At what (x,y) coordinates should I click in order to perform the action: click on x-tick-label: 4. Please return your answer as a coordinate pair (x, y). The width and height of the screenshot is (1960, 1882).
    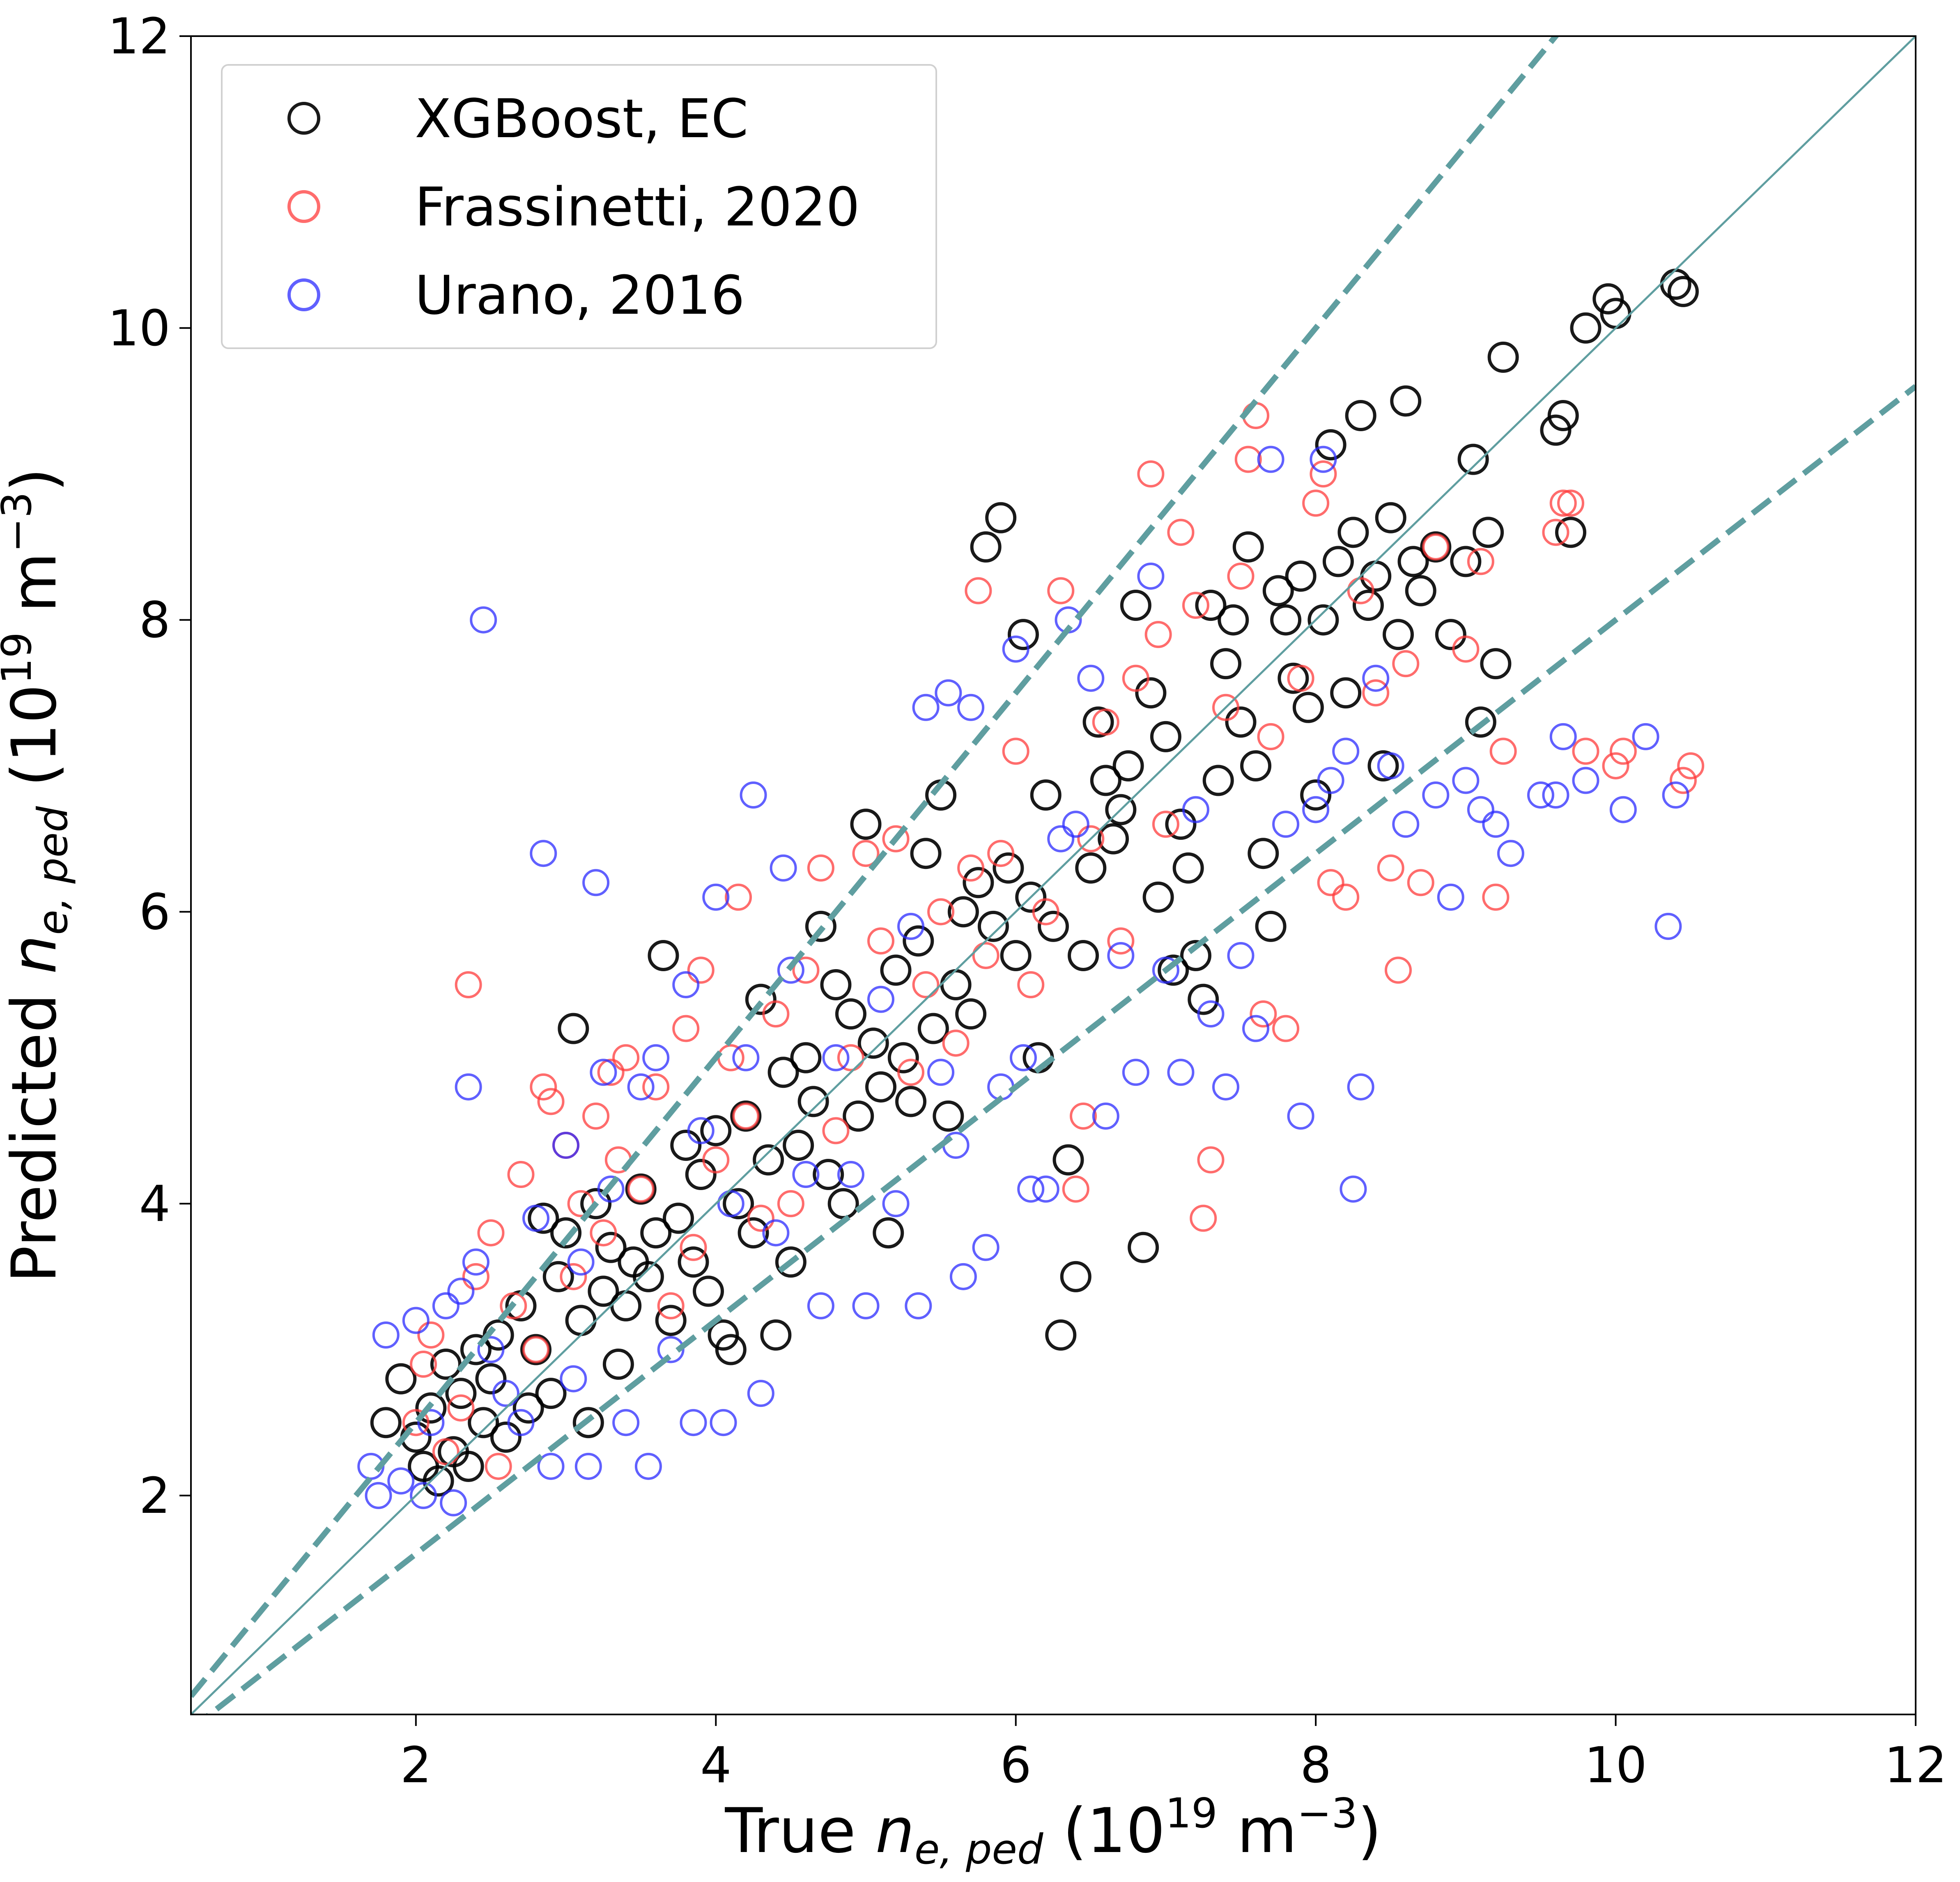
    Looking at the image, I should click on (716, 1766).